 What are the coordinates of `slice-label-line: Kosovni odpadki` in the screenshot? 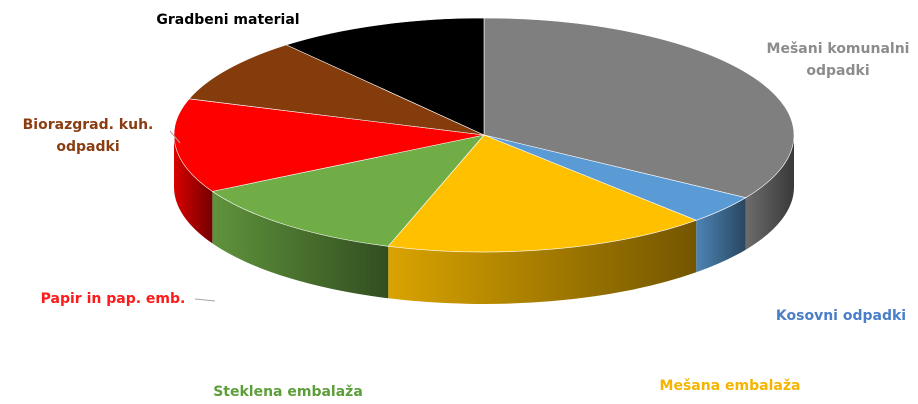 It's located at (841, 316).